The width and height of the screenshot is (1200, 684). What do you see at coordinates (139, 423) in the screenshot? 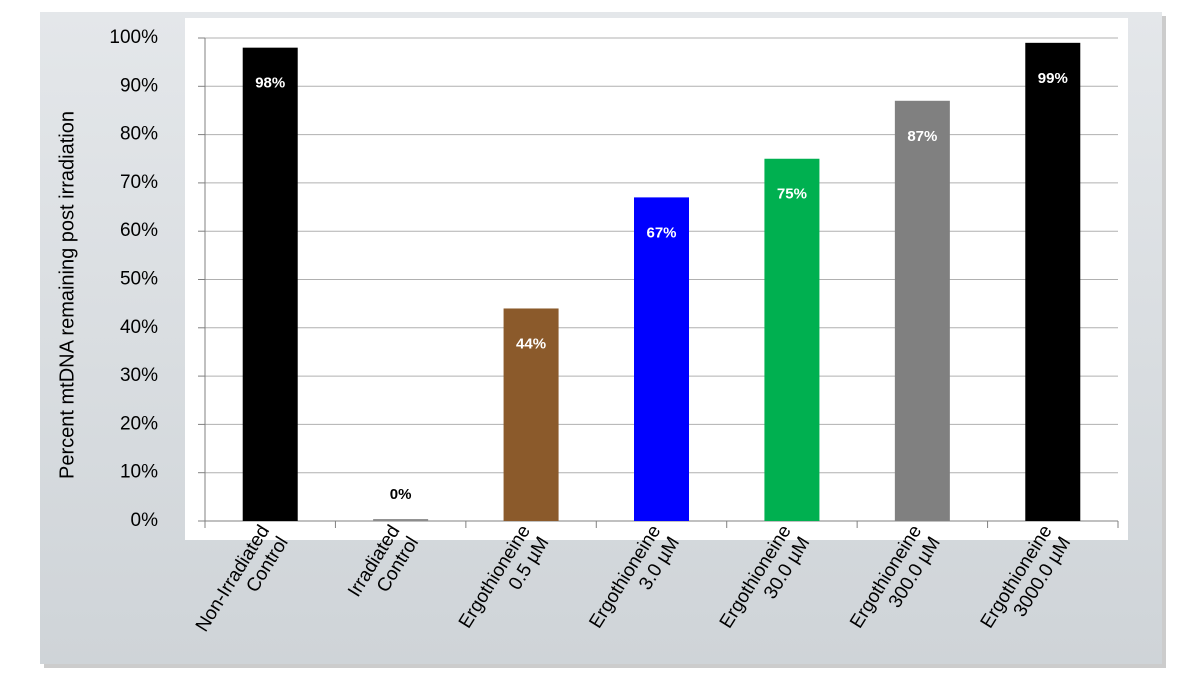
I see `y-tick-label: 20%` at bounding box center [139, 423].